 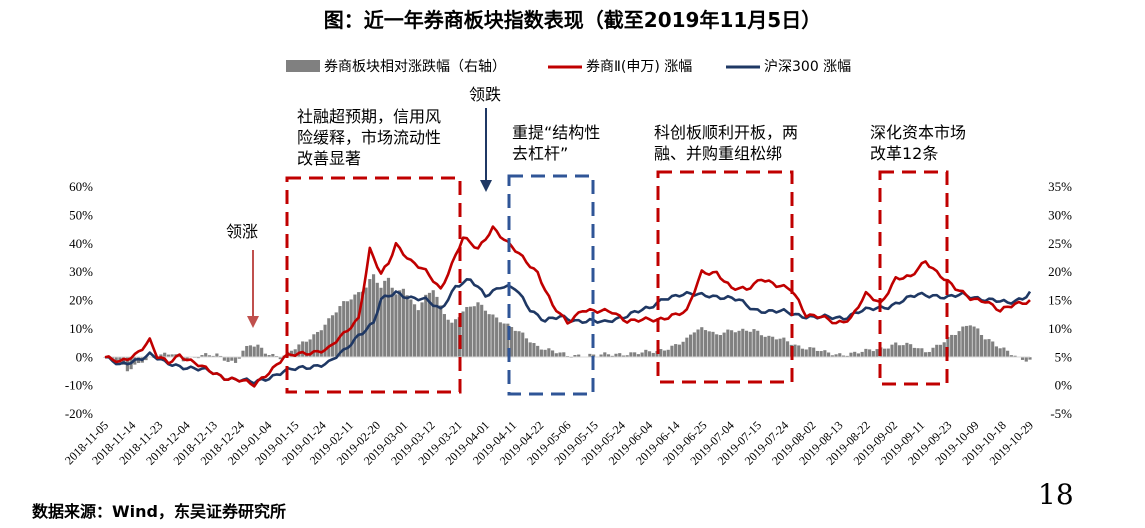 What do you see at coordinates (904, 153) in the screenshot?
I see `box4-text-line2: 改革12条` at bounding box center [904, 153].